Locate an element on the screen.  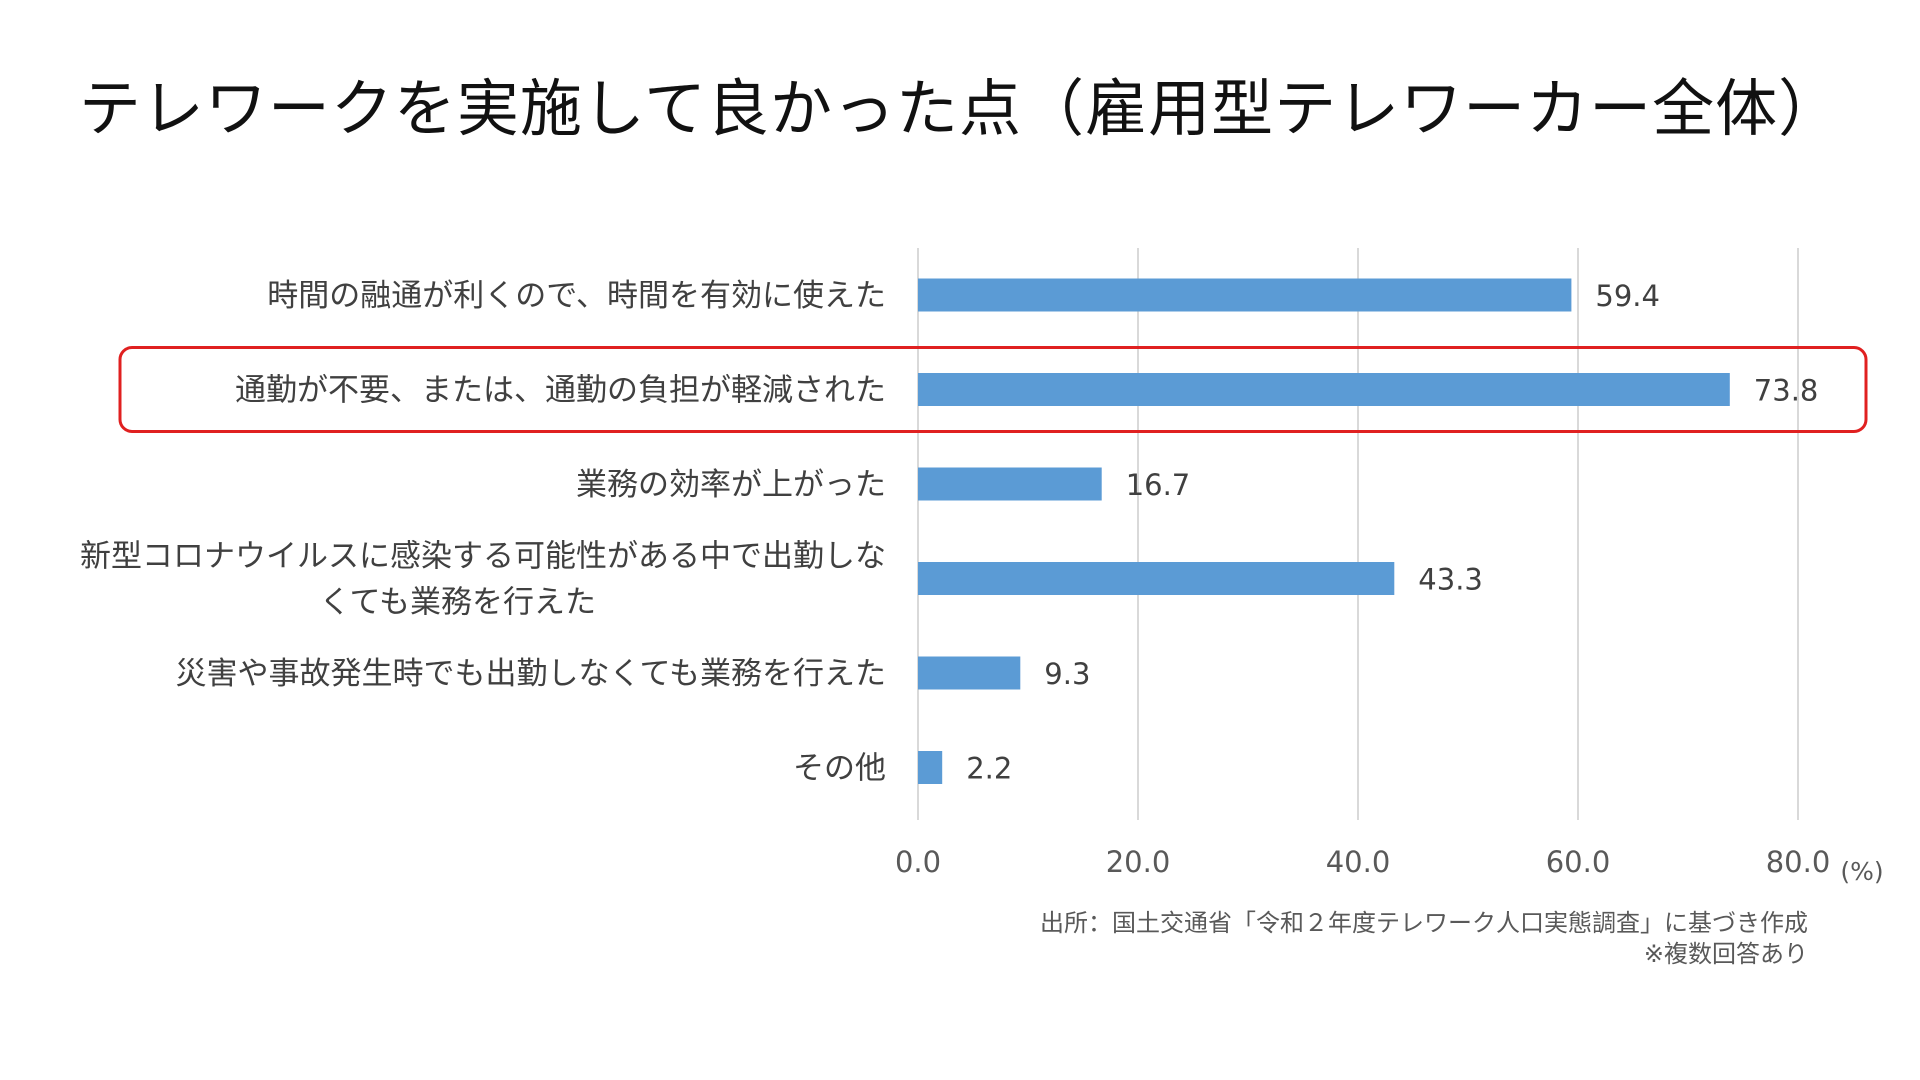
x-tick-label: 60.0 is located at coordinates (1578, 862).